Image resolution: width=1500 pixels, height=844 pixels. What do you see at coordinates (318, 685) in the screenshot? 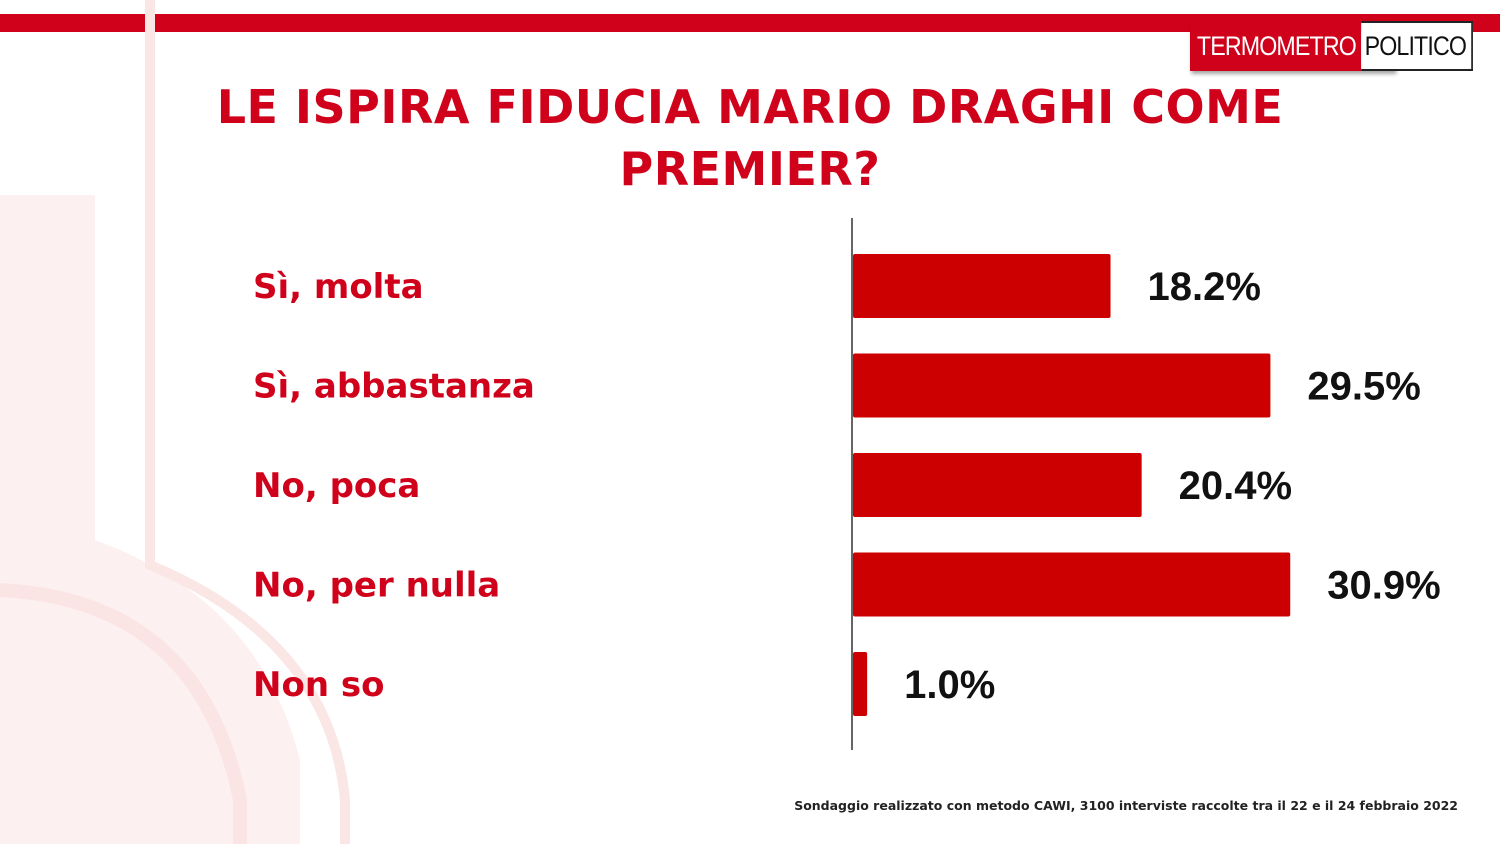
I see `category-label: Non so` at bounding box center [318, 685].